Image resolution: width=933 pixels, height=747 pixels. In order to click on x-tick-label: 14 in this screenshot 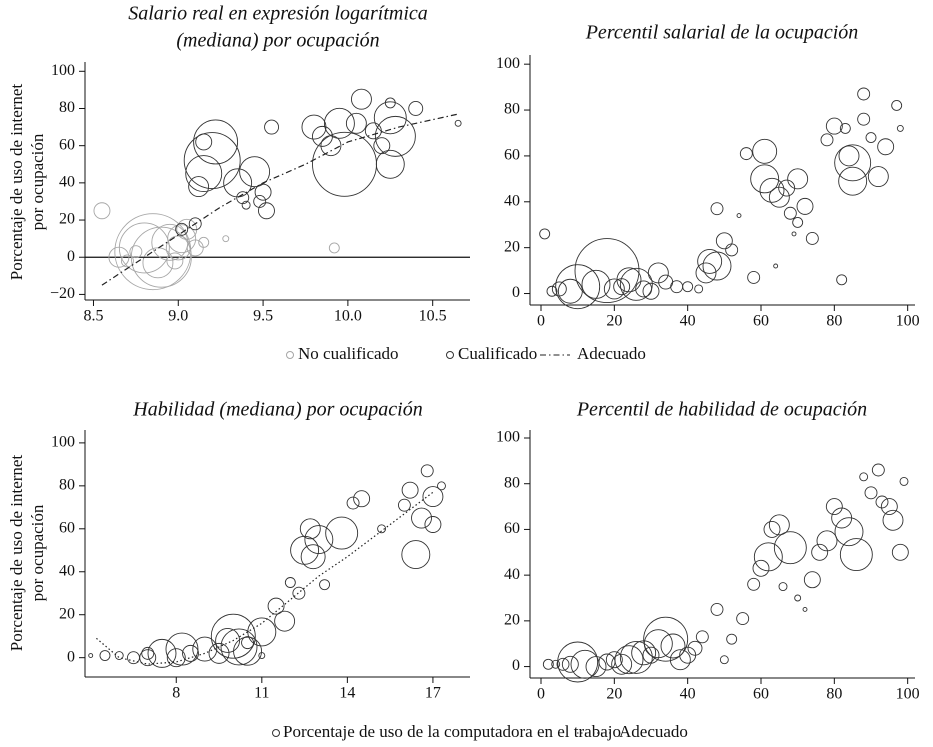, I will do `click(347, 693)`.